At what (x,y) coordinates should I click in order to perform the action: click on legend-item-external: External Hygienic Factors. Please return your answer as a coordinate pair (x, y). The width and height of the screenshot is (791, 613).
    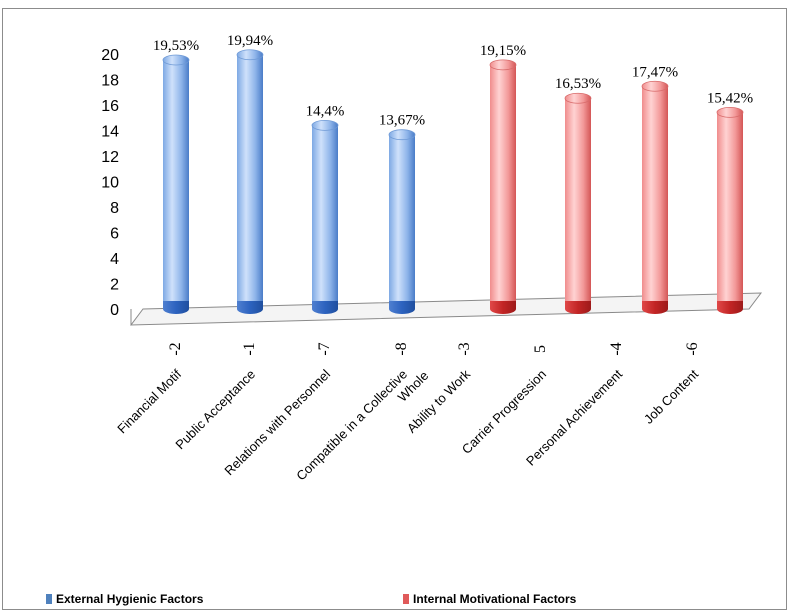
    Looking at the image, I should click on (124, 599).